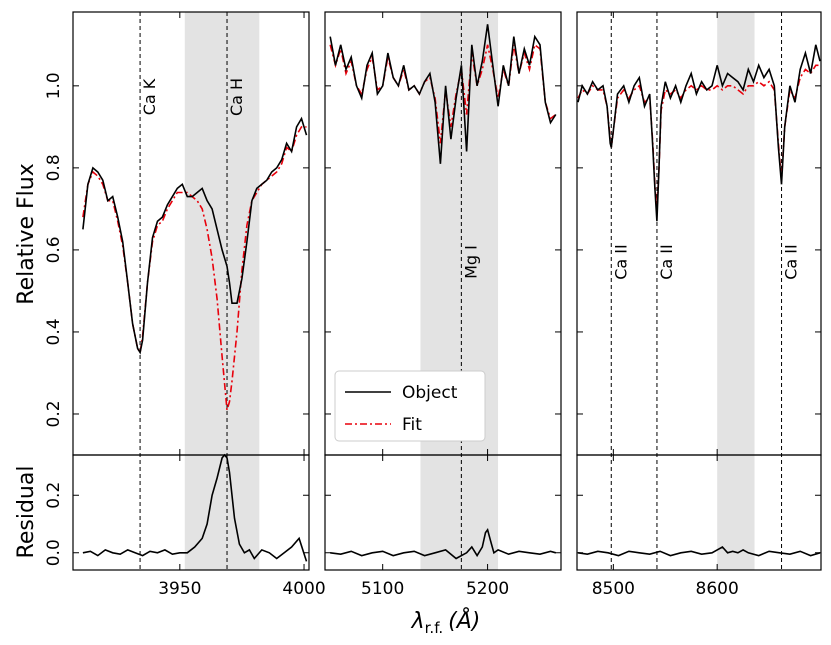 The image size is (831, 645). What do you see at coordinates (54, 413) in the screenshot?
I see `y-tick-label-flux: 0.2` at bounding box center [54, 413].